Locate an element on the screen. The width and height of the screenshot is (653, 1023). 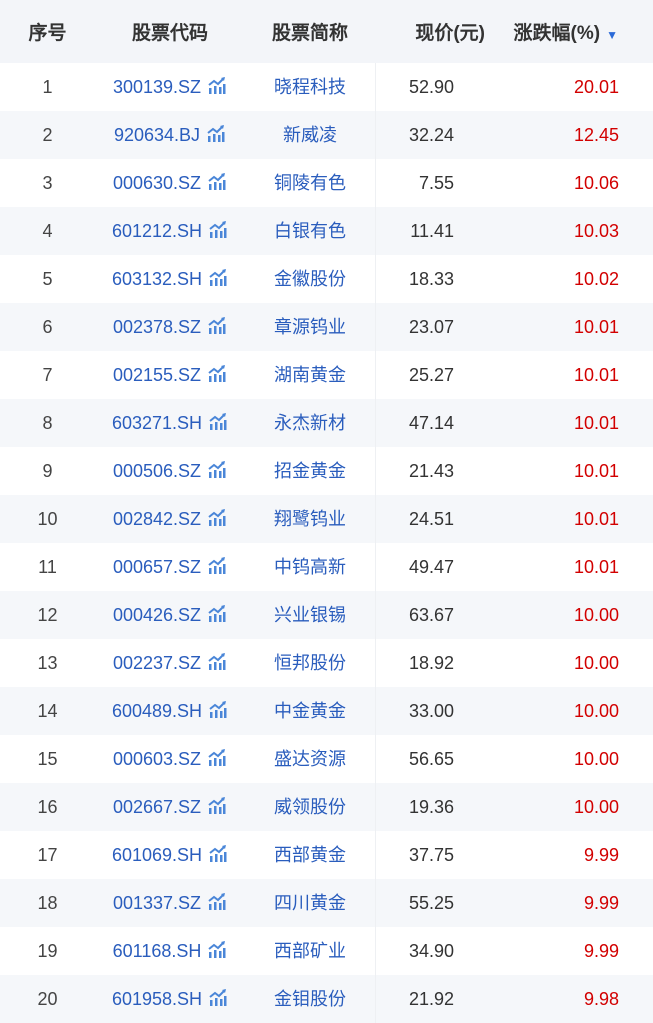
table-row: 8 603271.SH 永杰新材 47.14 10.01 is located at coordinates (326, 423).